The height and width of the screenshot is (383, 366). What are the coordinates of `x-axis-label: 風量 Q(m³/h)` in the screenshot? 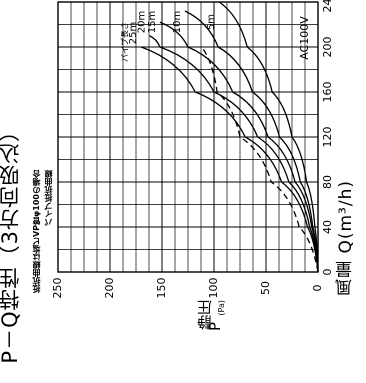 It's located at (346, 238).